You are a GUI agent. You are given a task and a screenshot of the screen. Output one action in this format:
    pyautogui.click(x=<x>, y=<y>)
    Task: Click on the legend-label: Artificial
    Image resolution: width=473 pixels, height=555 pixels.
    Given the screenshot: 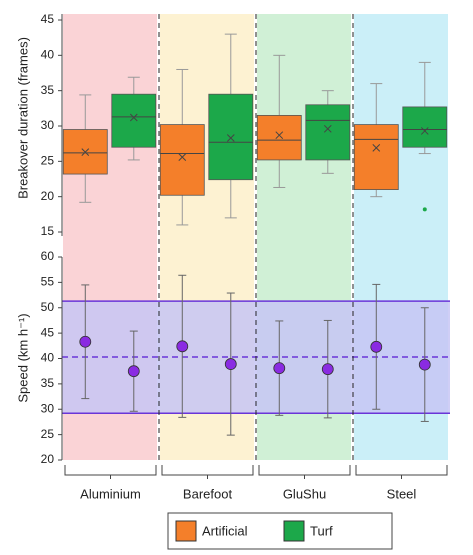 What is the action you would take?
    pyautogui.click(x=225, y=530)
    